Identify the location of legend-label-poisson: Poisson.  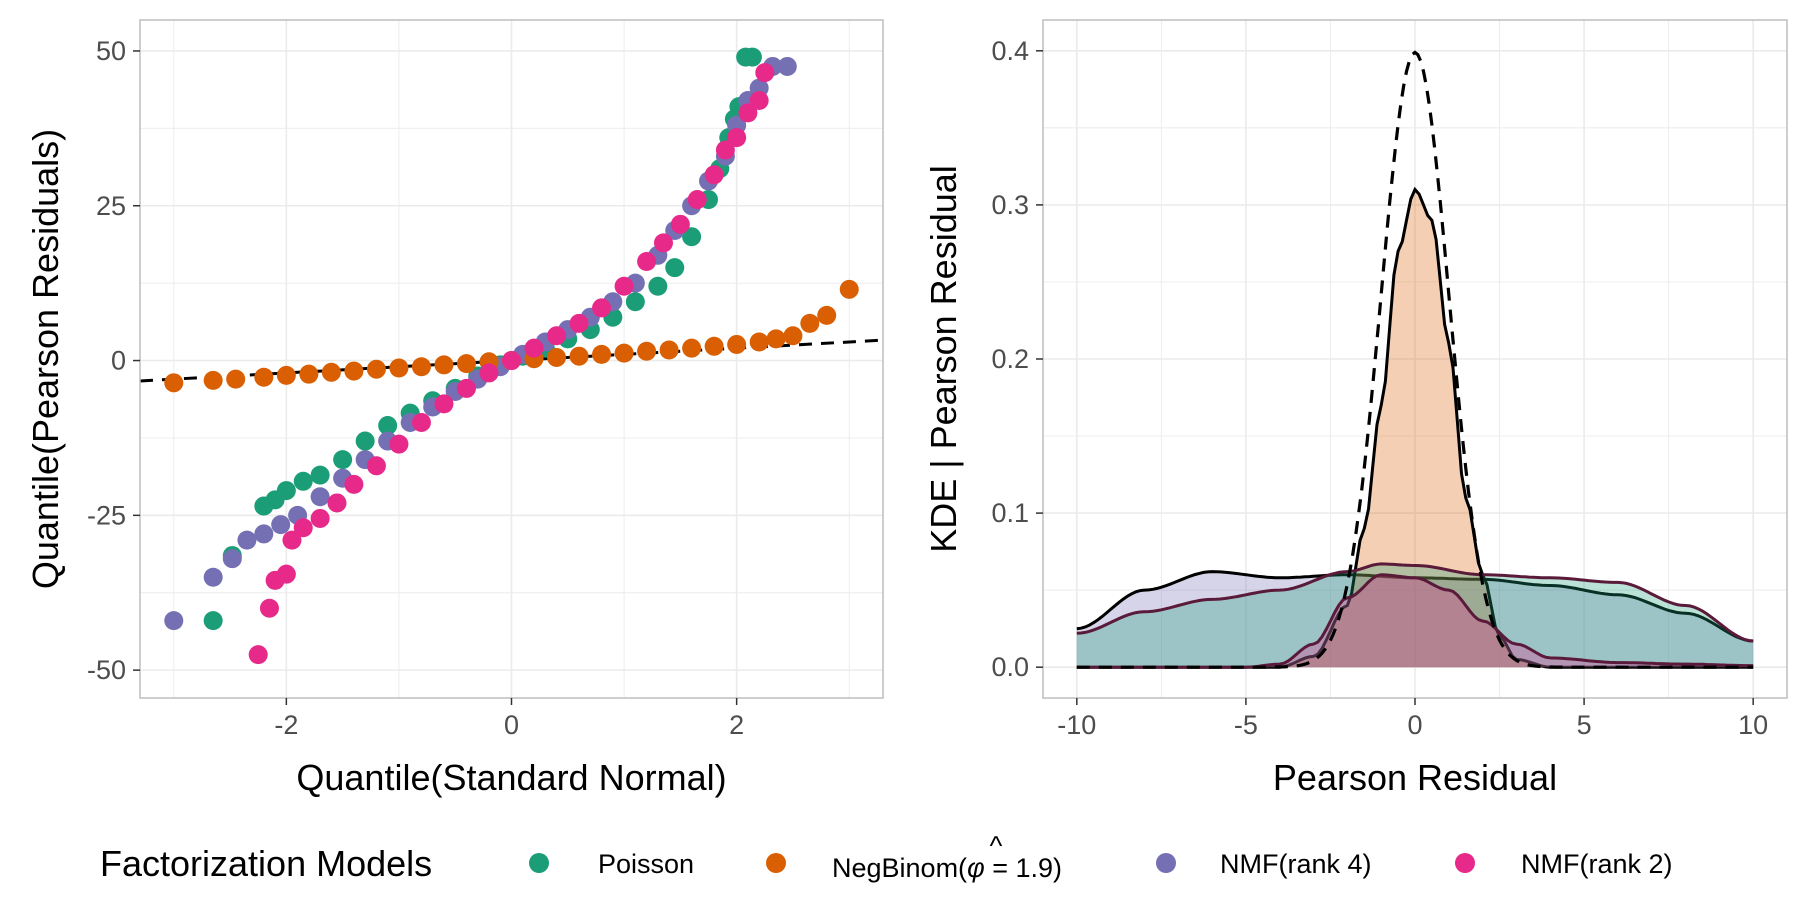
(646, 864).